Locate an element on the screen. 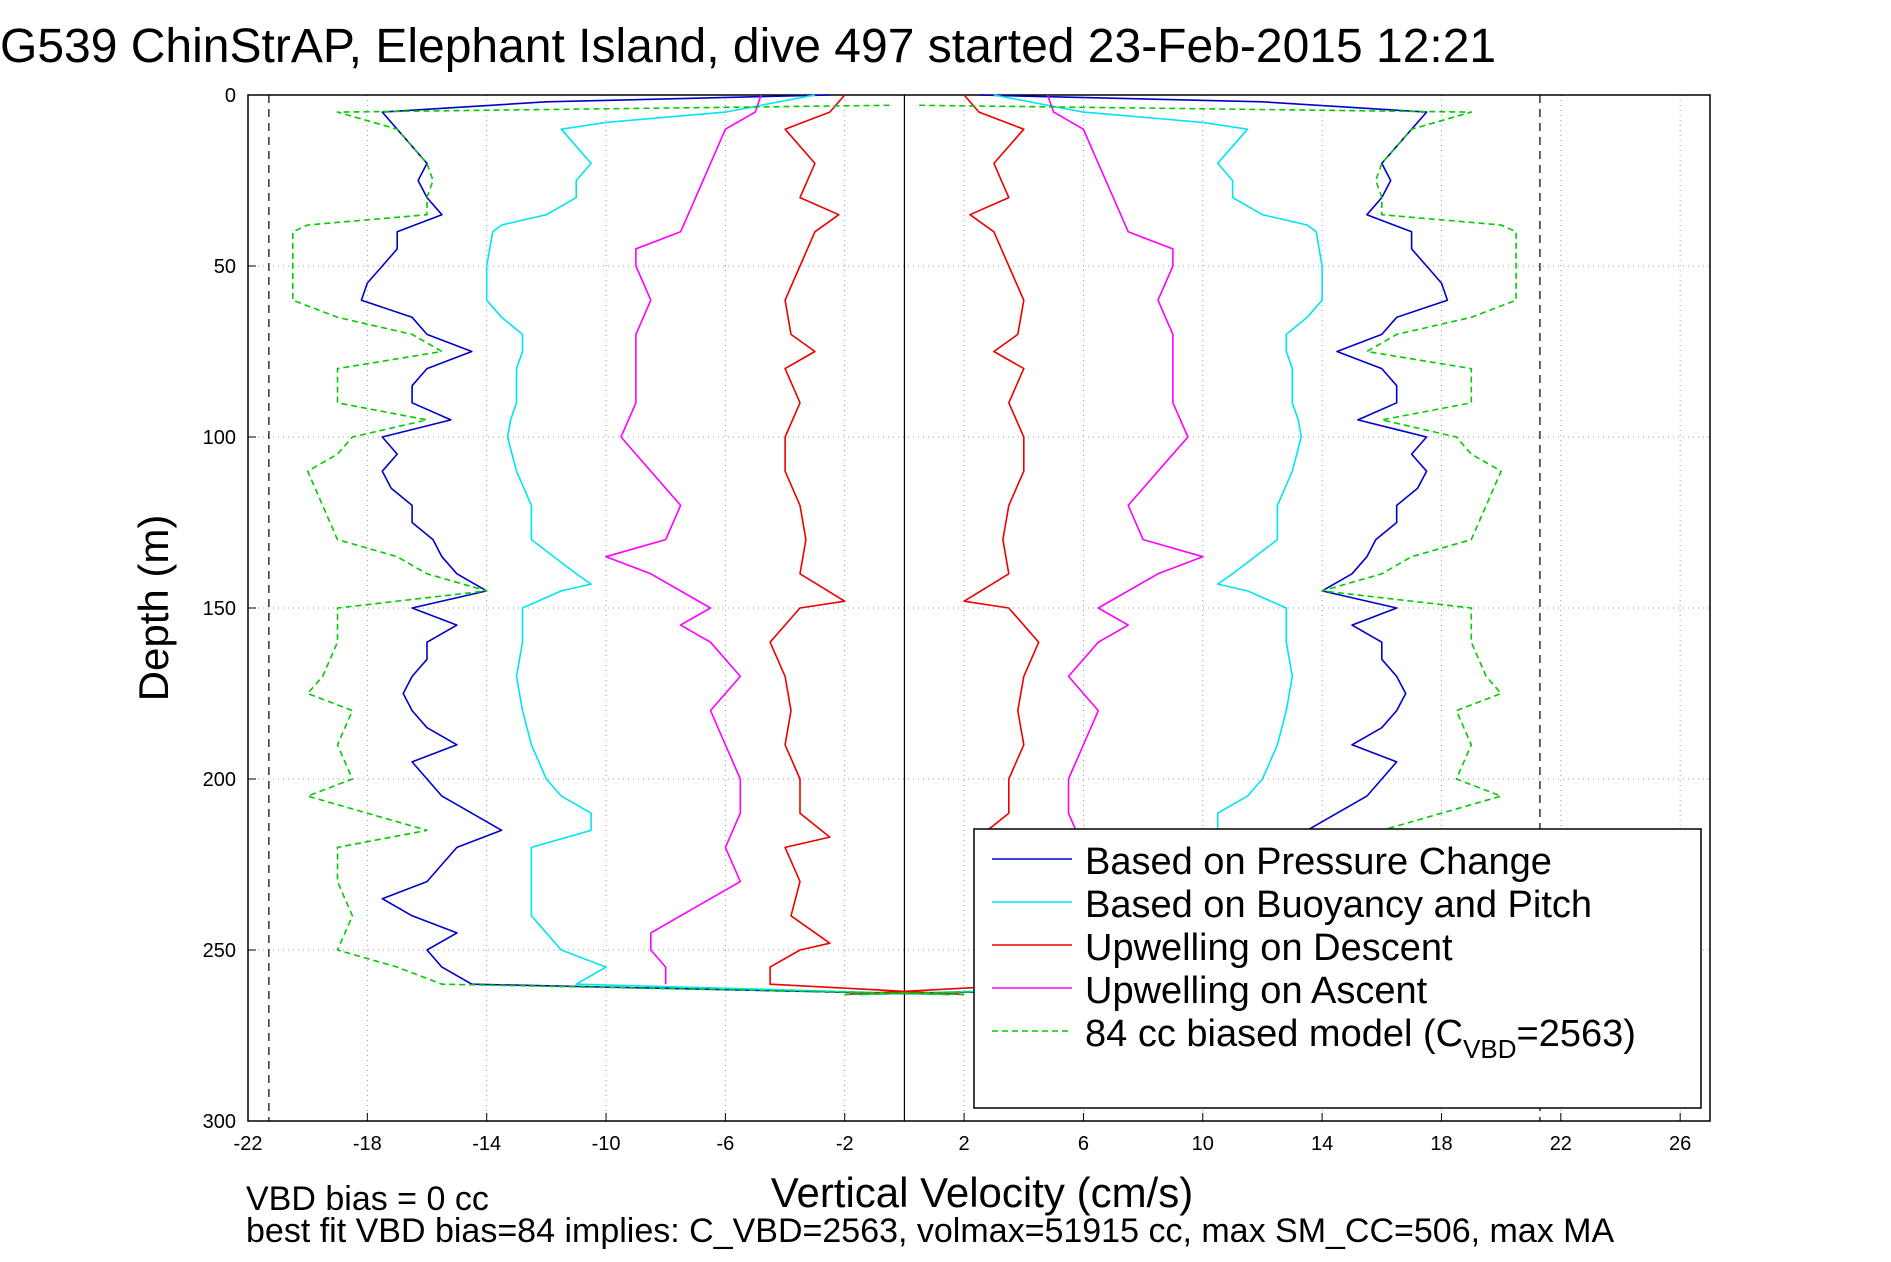  y-tick-label: 250 is located at coordinates (219, 951).